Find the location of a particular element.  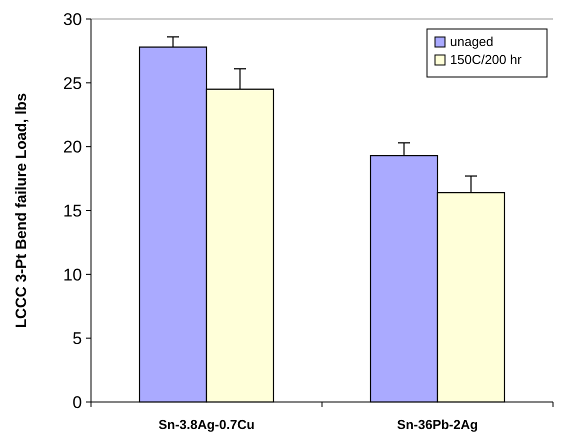

x-tick-label: Sn-36Pb-2Ag is located at coordinates (437, 424).